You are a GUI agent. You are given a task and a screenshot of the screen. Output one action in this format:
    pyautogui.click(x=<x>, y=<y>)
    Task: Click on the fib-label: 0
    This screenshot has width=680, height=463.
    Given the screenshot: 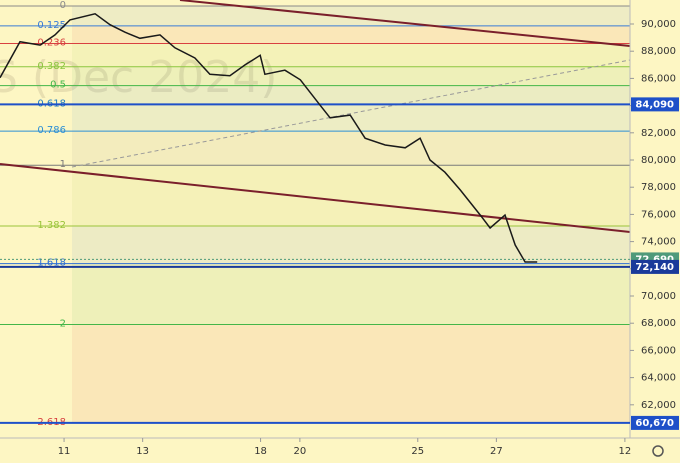 What is the action you would take?
    pyautogui.click(x=63, y=5)
    